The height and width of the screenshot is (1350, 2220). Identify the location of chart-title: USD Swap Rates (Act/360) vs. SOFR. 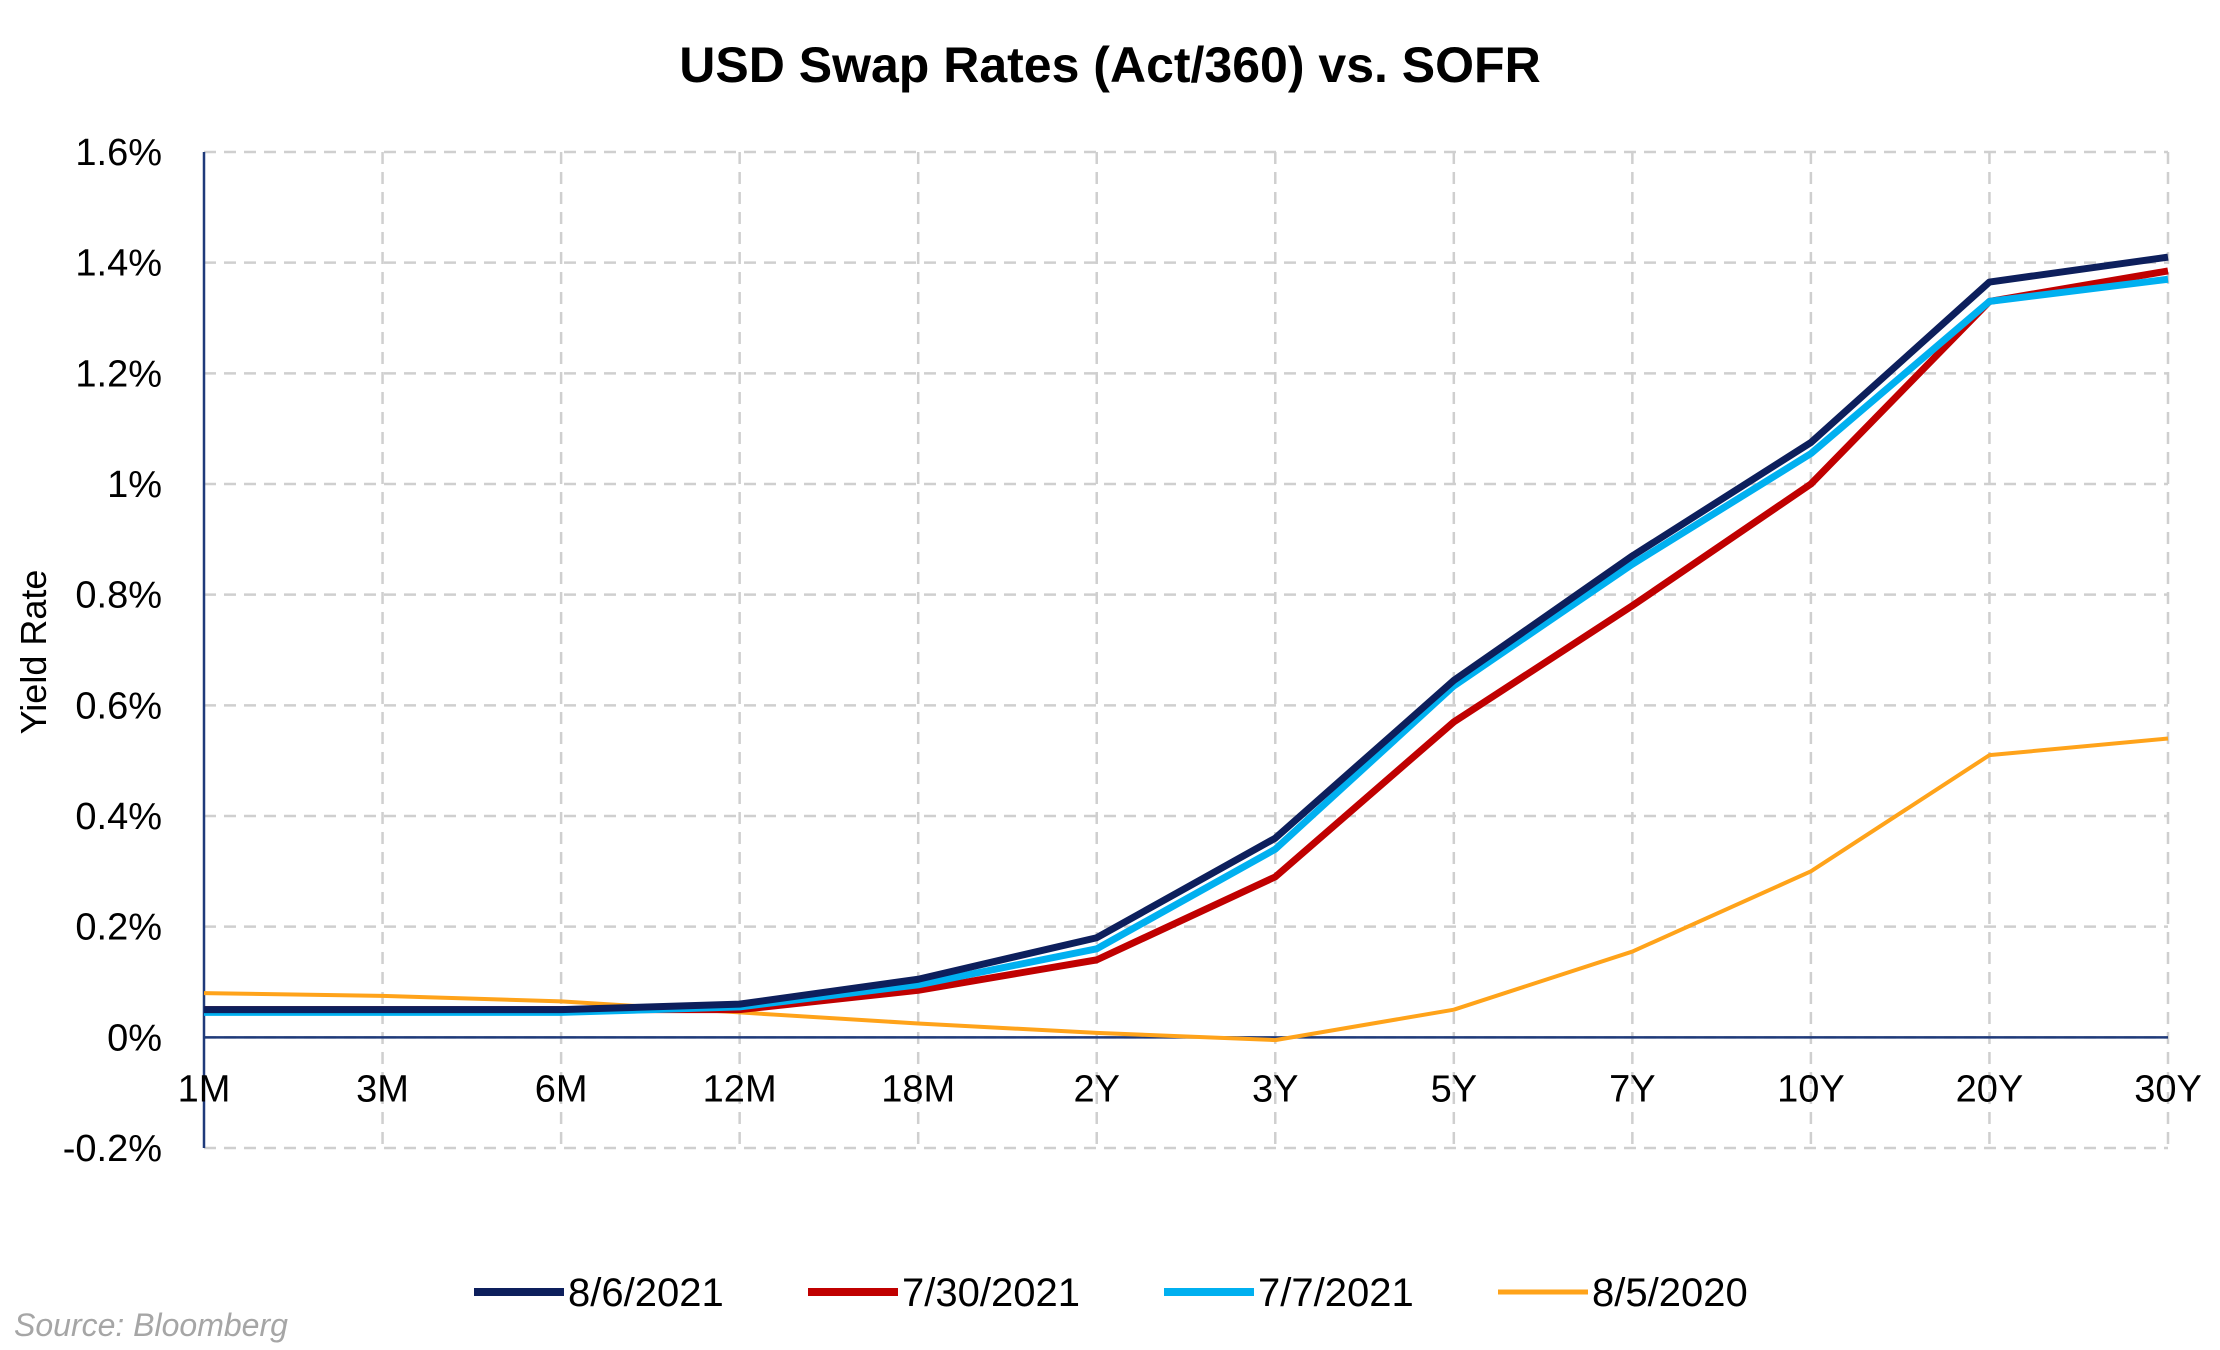
(1109, 65).